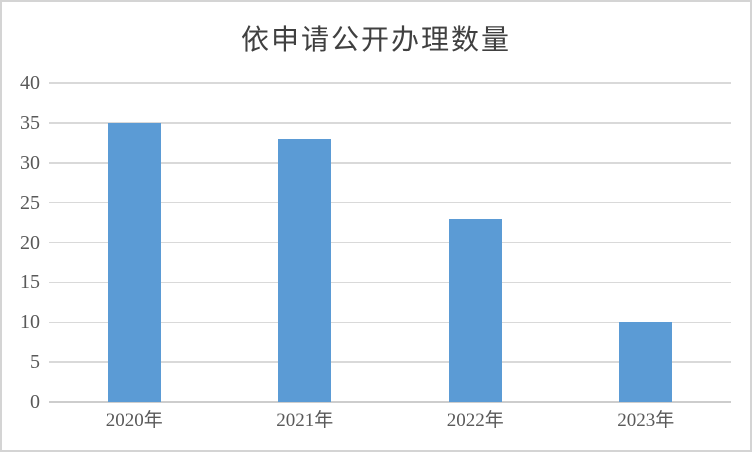 This screenshot has width=752, height=452. Describe the element at coordinates (35, 362) in the screenshot. I see `y-axis-tick-label: 5` at that location.